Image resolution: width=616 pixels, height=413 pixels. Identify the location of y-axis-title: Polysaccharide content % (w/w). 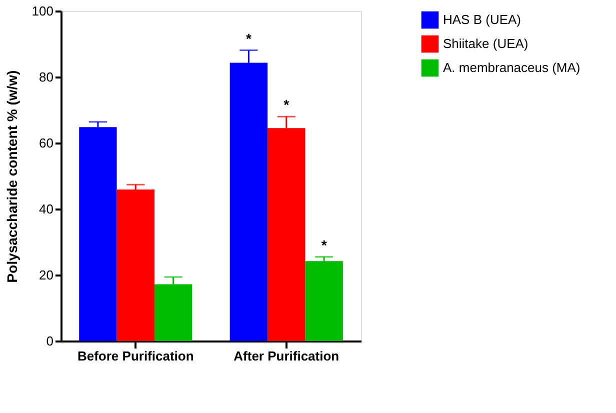
(12, 176).